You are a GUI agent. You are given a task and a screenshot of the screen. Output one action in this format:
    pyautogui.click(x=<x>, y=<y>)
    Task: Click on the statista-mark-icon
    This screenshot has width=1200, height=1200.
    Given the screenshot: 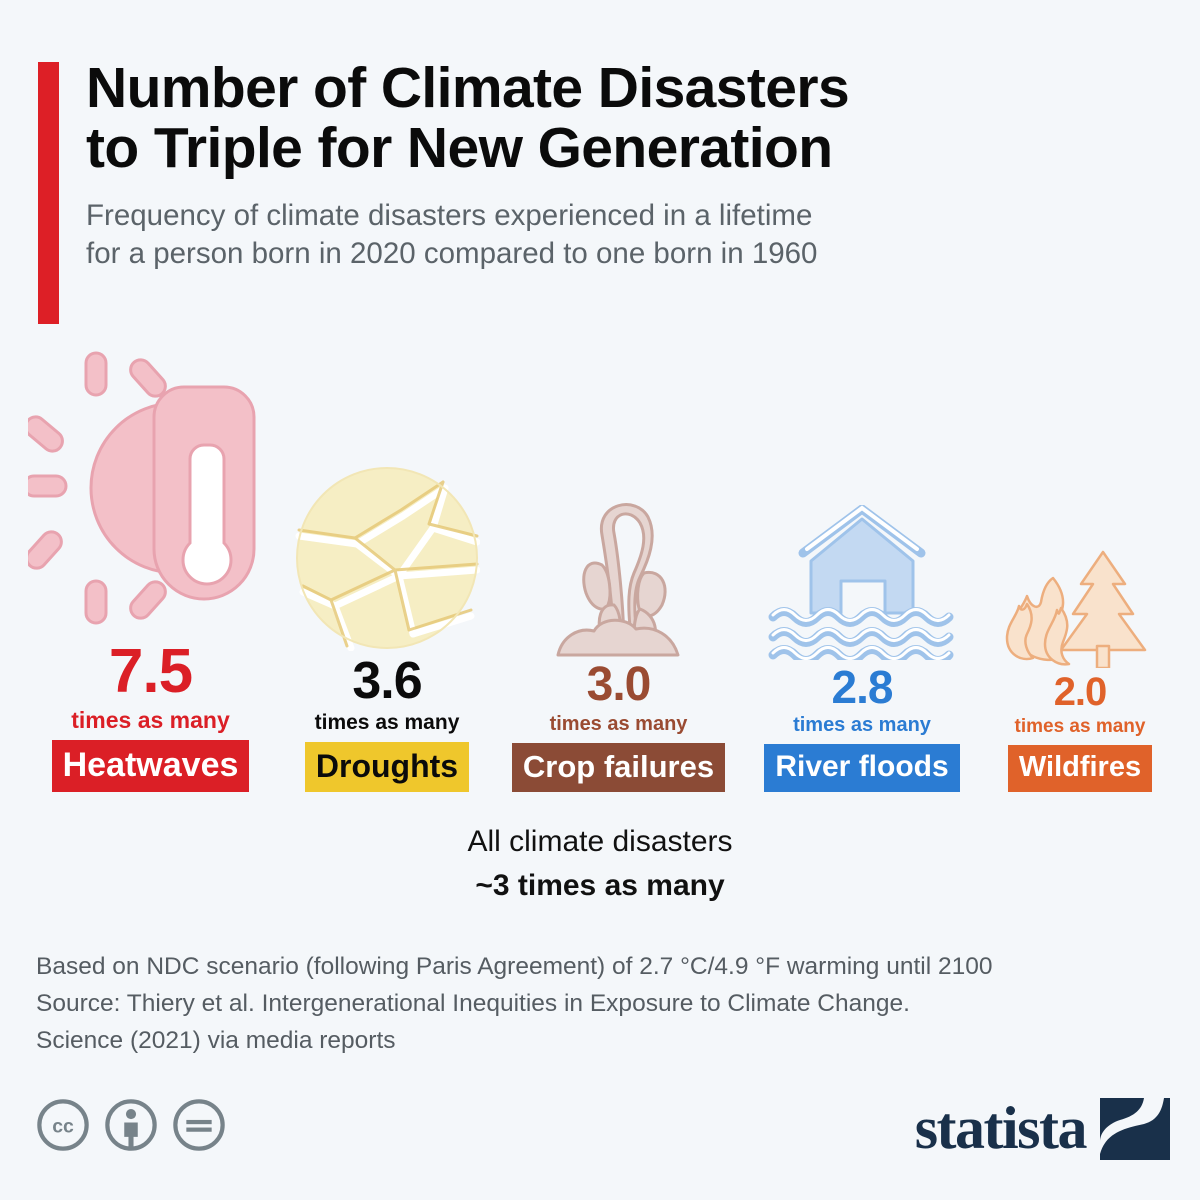 What is the action you would take?
    pyautogui.click(x=1135, y=1128)
    